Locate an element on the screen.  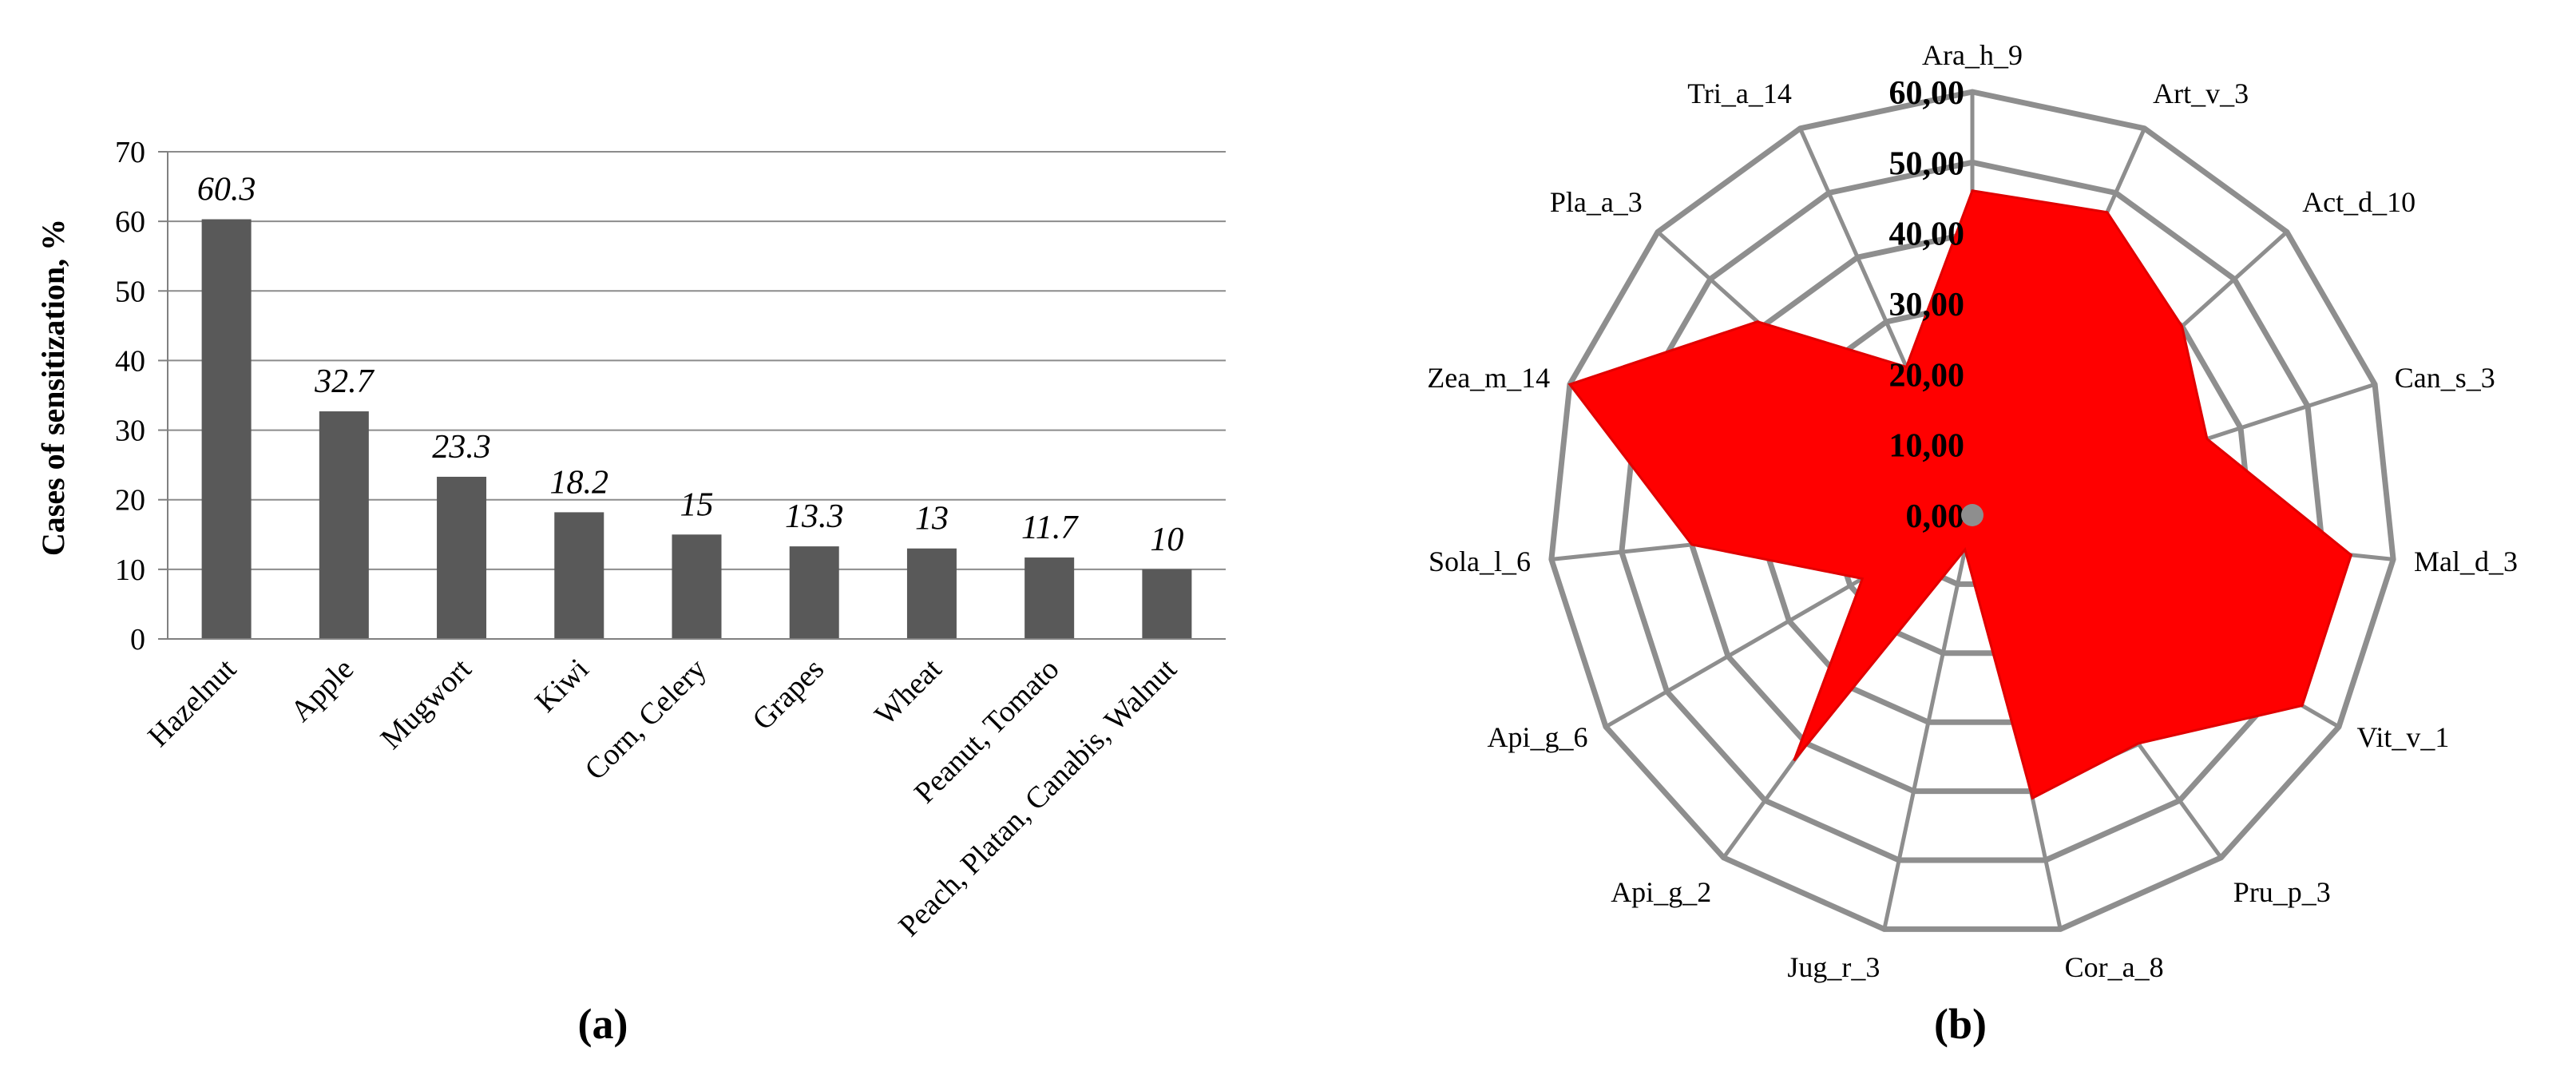
radar-category-label: Zea_m_14 is located at coordinates (1488, 378).